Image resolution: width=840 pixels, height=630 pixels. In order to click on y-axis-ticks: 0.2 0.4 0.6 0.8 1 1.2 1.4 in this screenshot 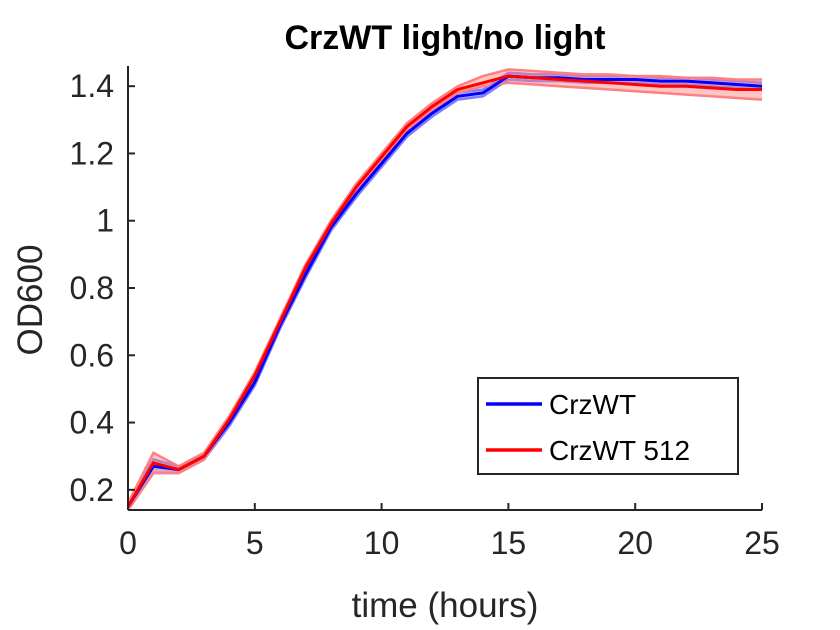, I will do `click(102, 288)`.